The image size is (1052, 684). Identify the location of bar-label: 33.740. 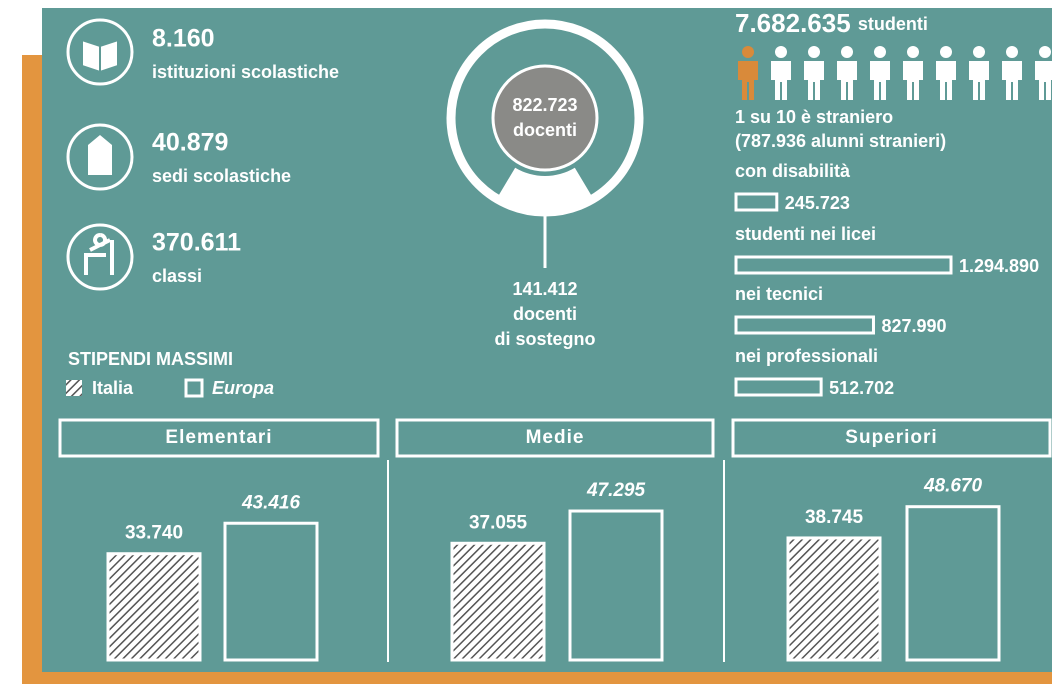
(154, 533).